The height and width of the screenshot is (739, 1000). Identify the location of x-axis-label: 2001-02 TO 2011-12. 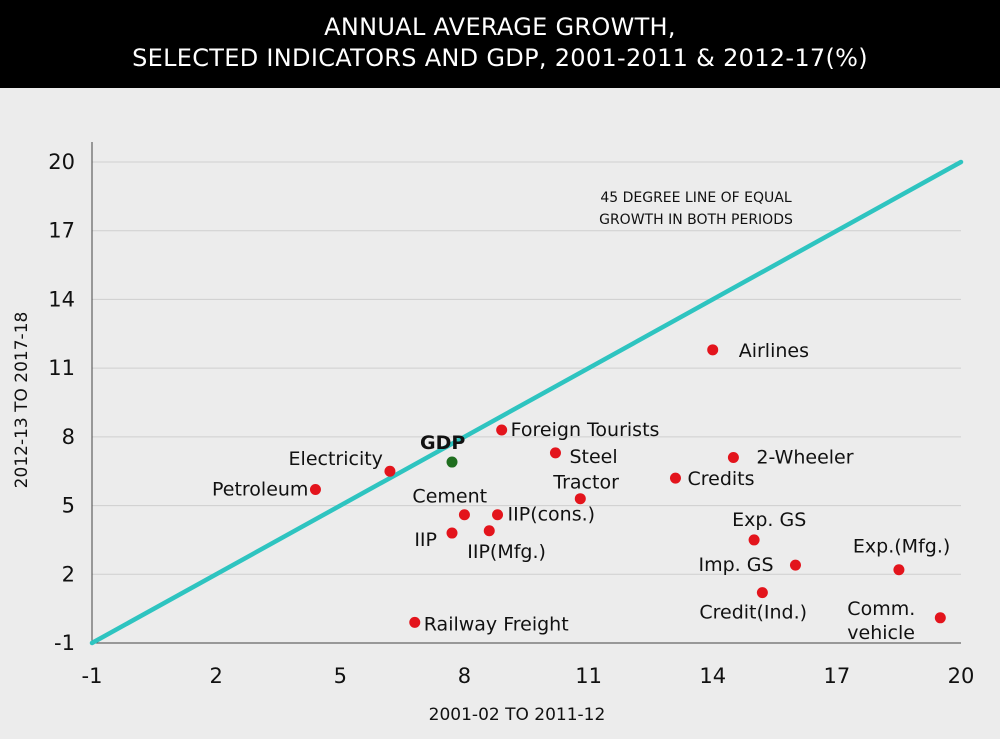
(517, 715).